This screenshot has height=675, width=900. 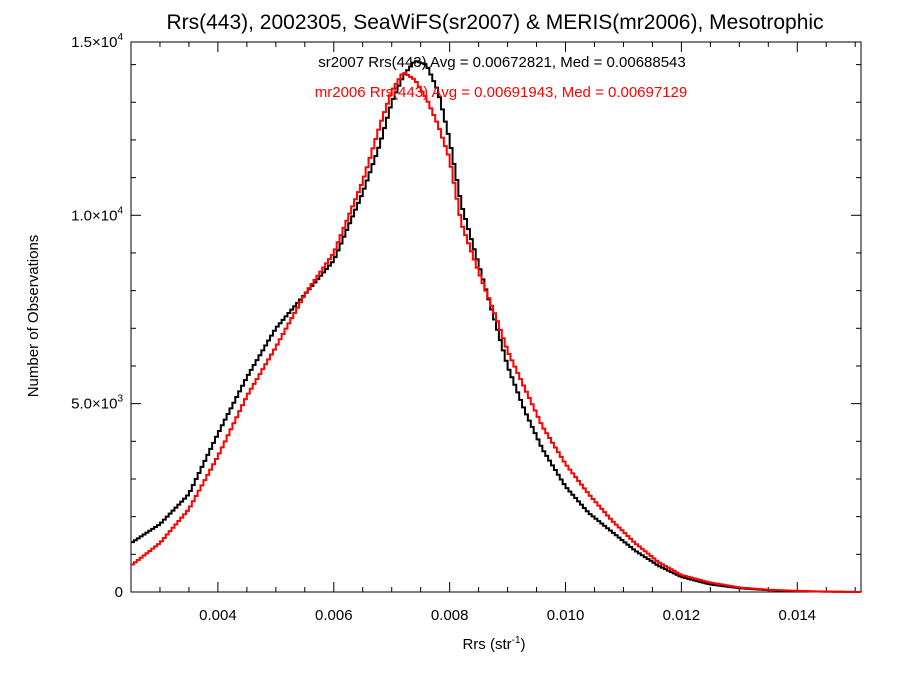 What do you see at coordinates (523, 644) in the screenshot?
I see `x-axis-label-close: )` at bounding box center [523, 644].